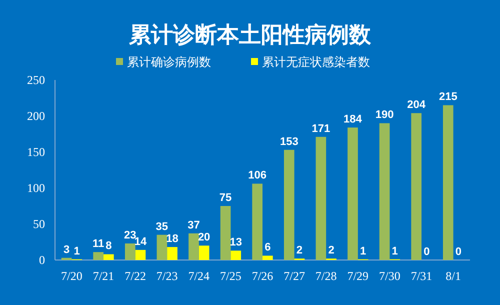 The image size is (500, 305). What do you see at coordinates (36, 116) in the screenshot?
I see `y-tick-label: 200` at bounding box center [36, 116].